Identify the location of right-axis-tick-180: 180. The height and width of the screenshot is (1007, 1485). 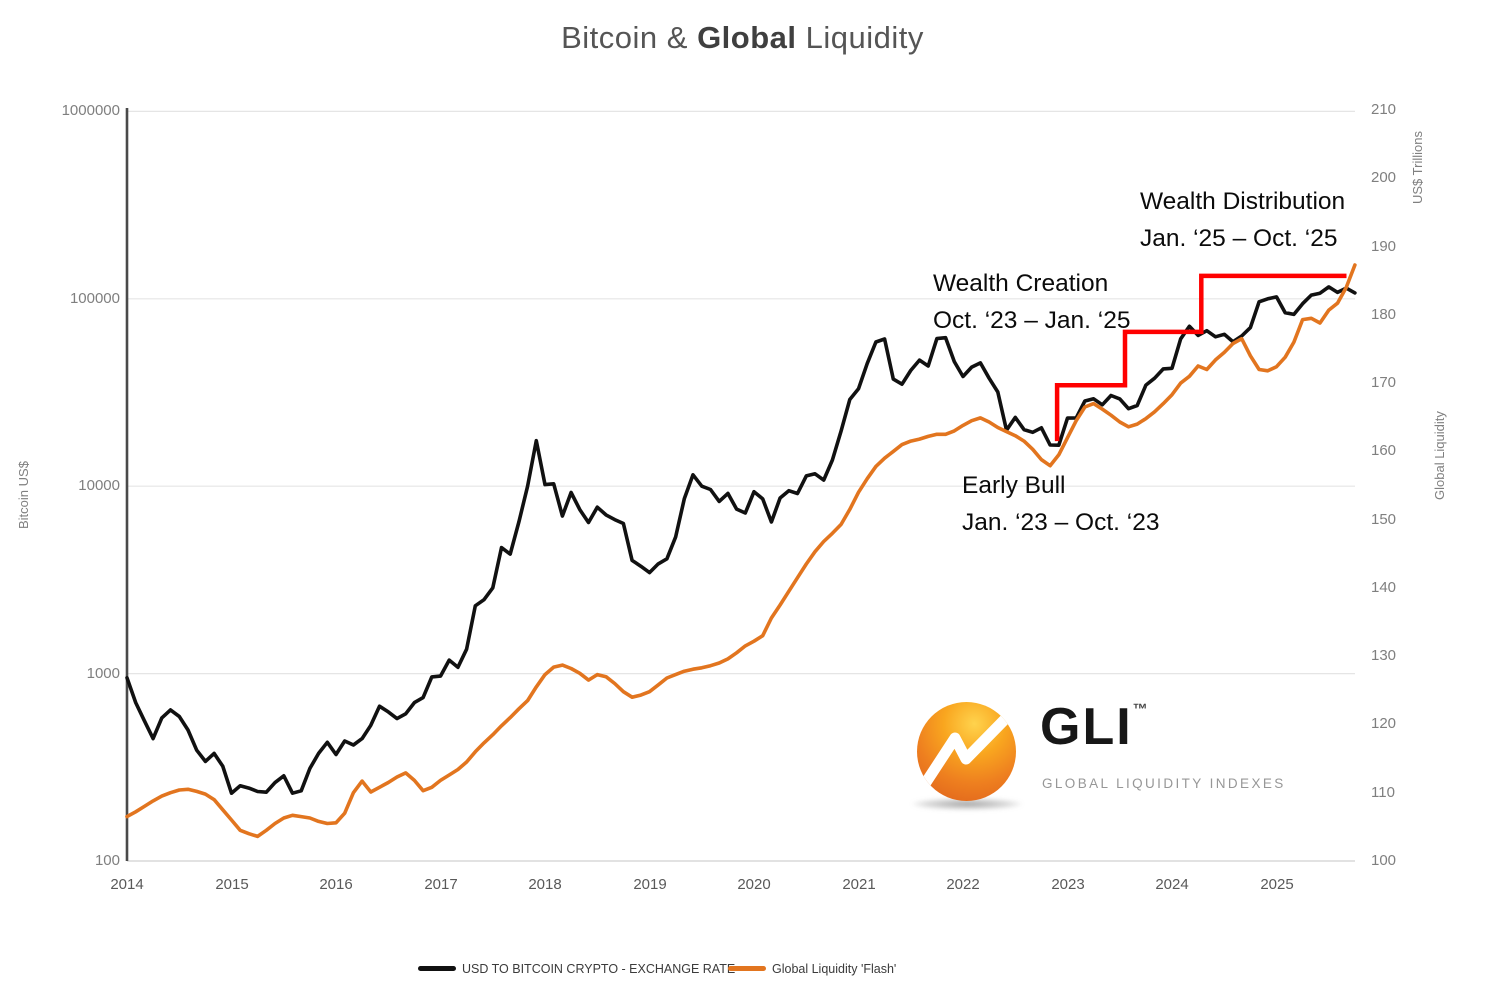
(1384, 314).